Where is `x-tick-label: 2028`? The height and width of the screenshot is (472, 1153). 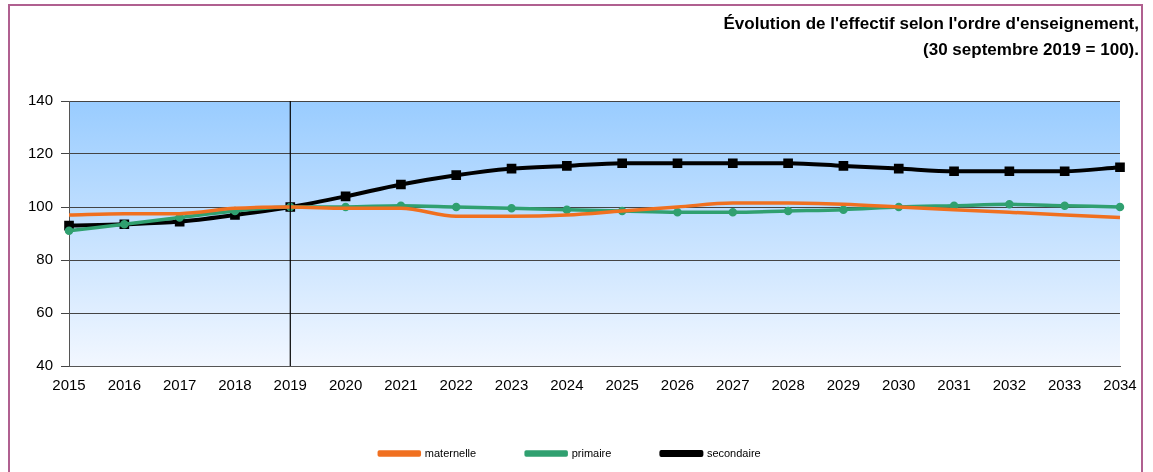
x-tick-label: 2028 is located at coordinates (788, 385).